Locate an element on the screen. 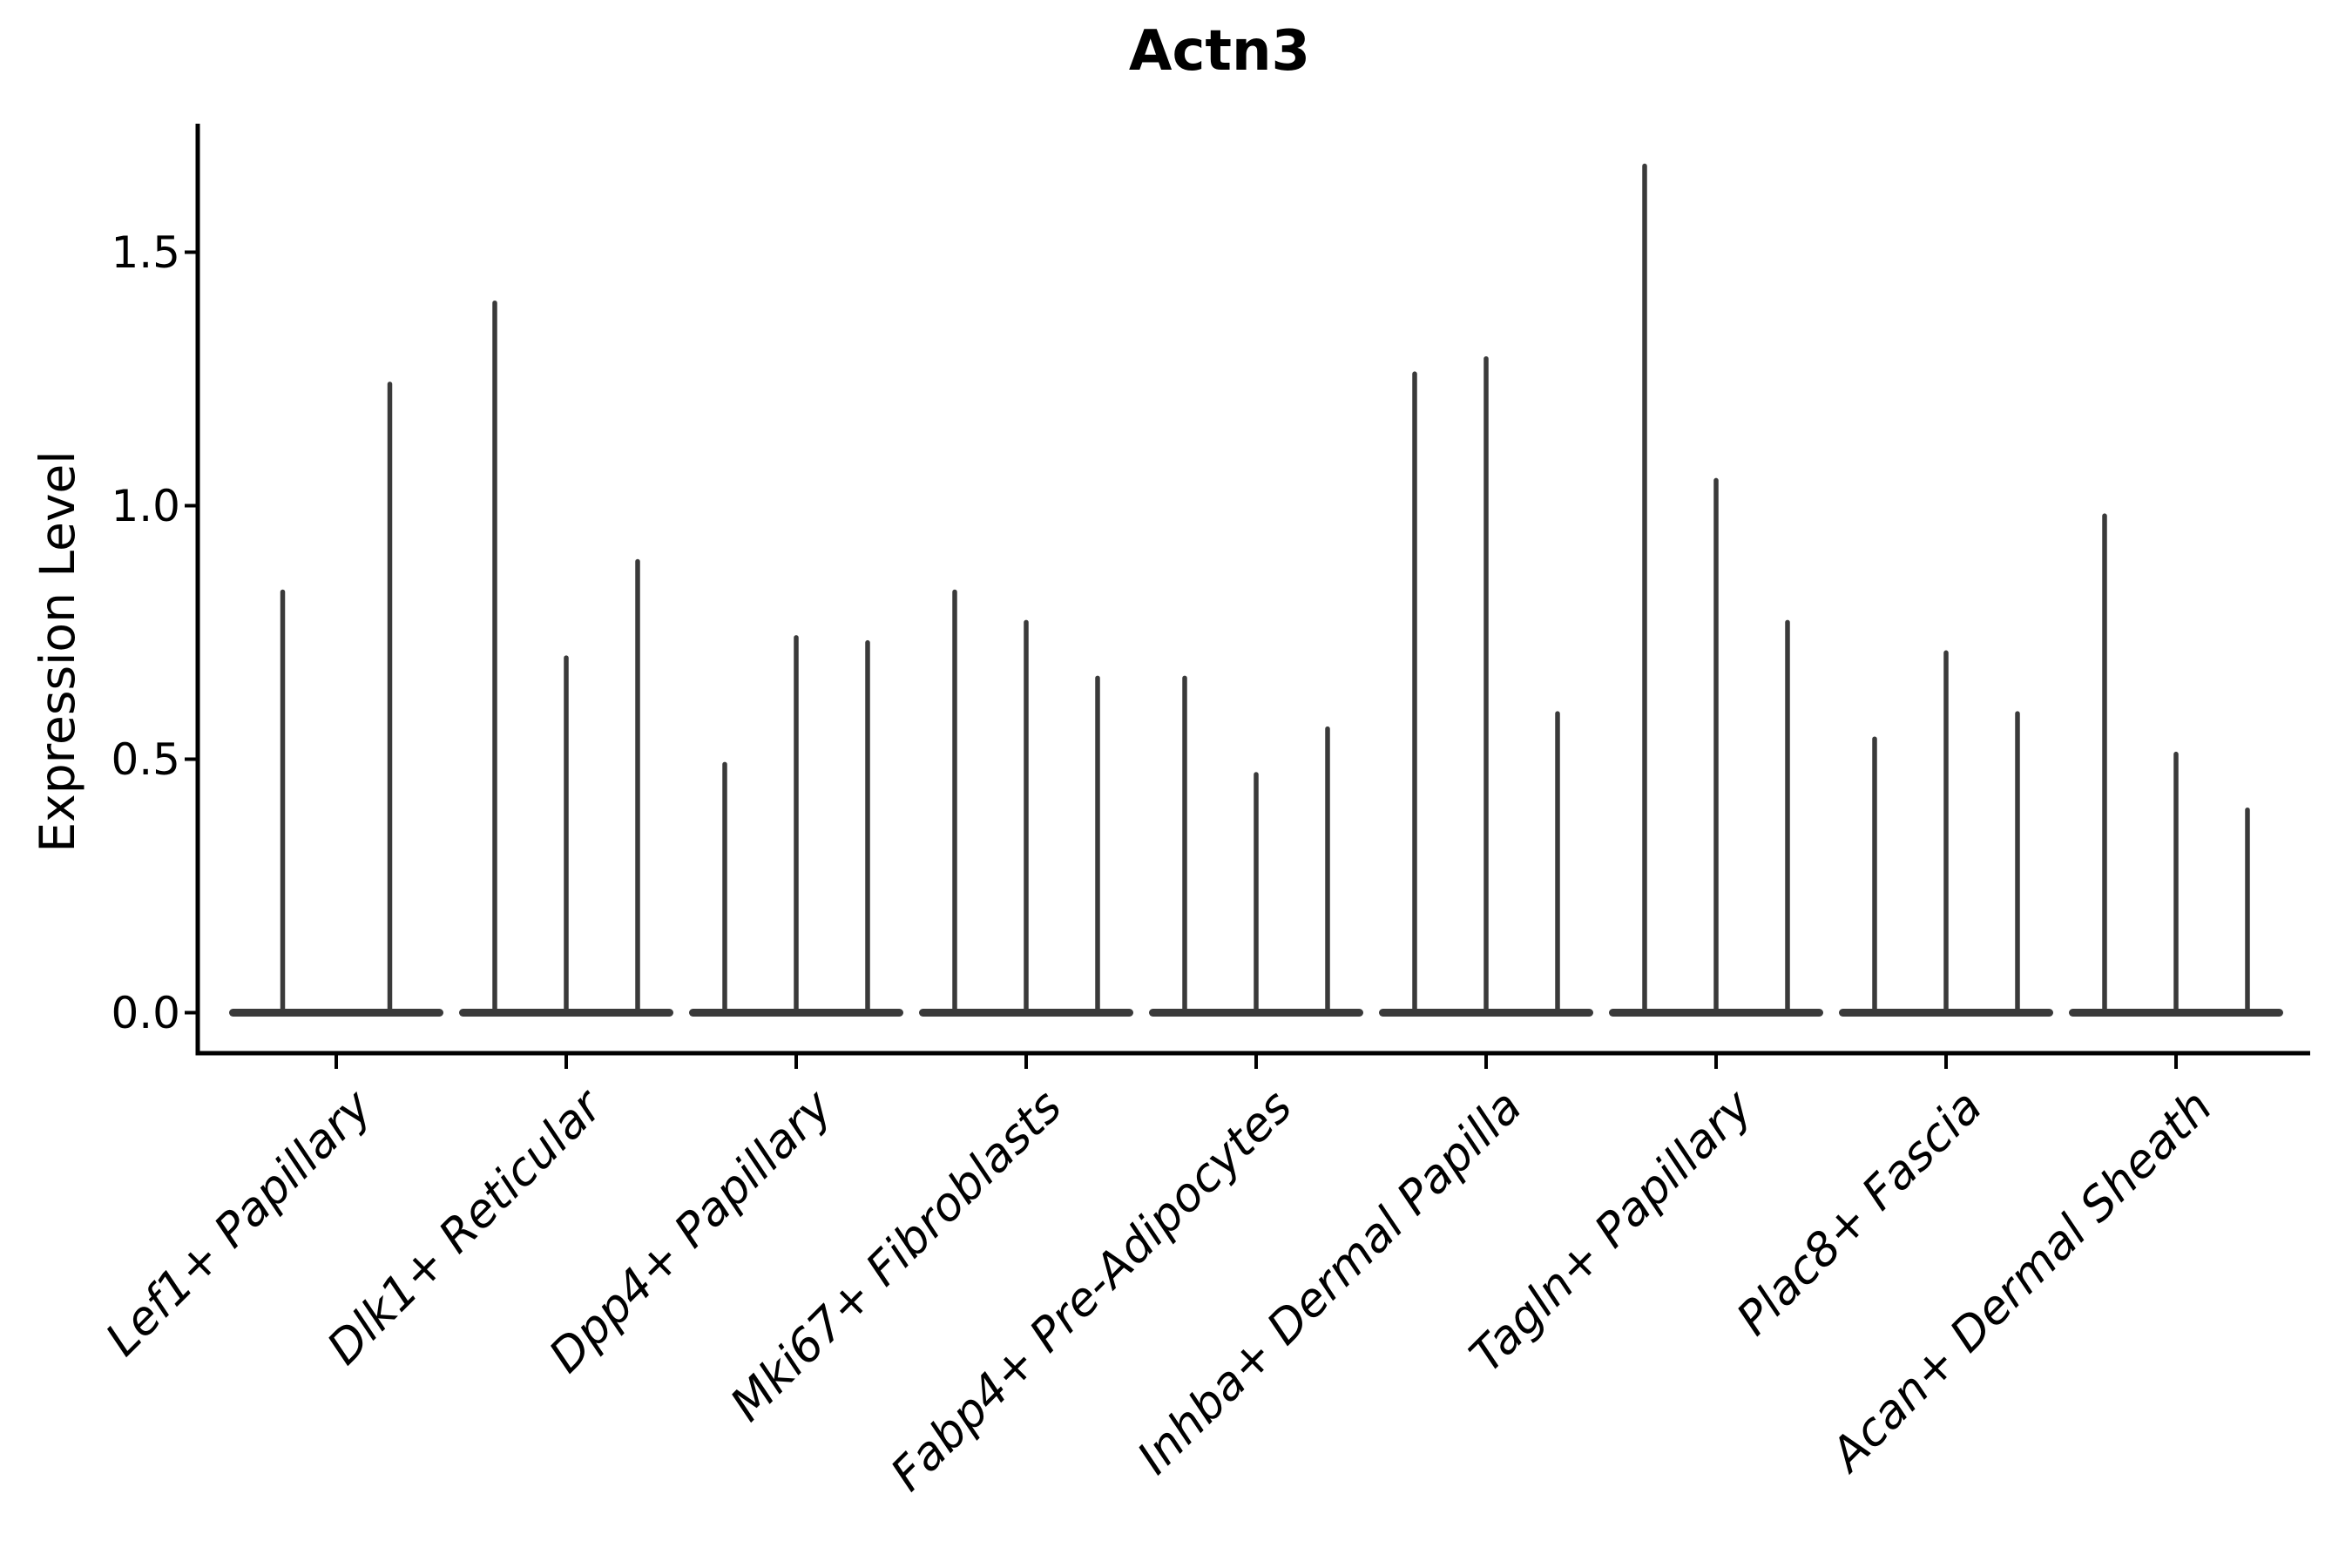 The image size is (2352, 1568). y-tick-label: 0.5 is located at coordinates (145, 759).